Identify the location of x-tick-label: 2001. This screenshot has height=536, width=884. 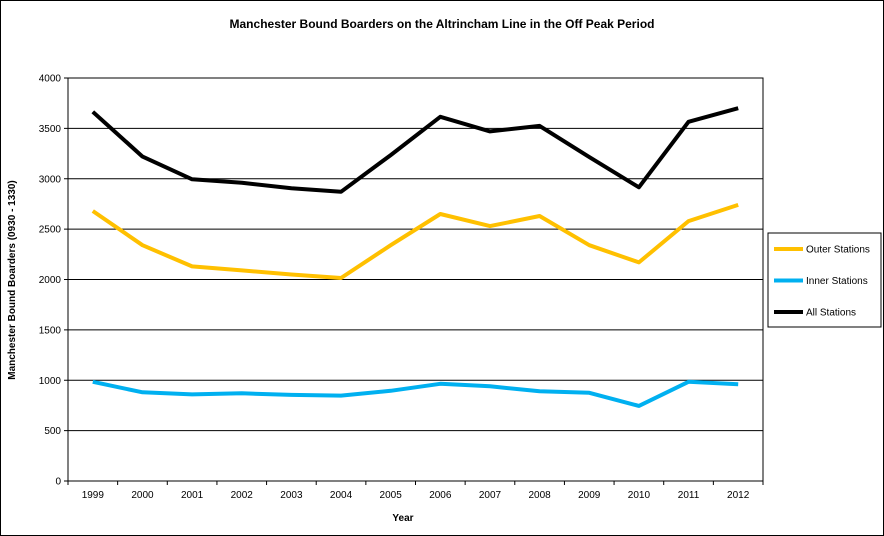
(192, 495).